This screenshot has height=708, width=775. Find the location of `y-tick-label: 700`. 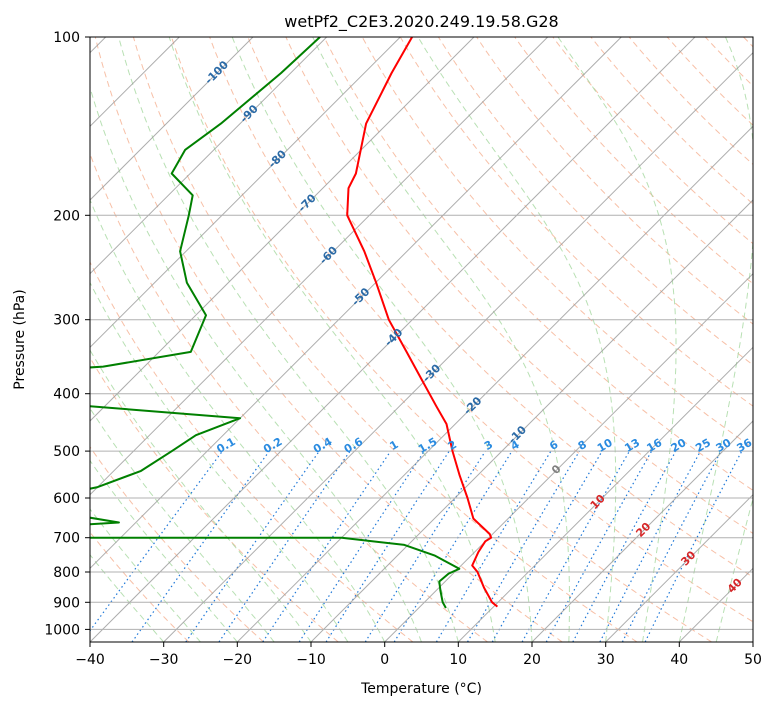

y-tick-label: 700 is located at coordinates (66, 539).